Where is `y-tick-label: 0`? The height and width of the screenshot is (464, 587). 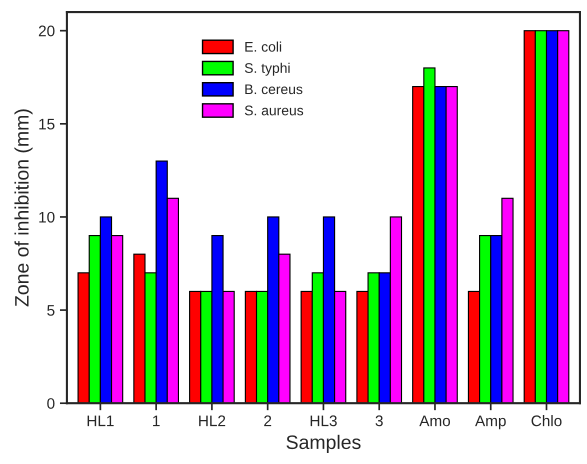 y-tick-label: 0 is located at coordinates (51, 403).